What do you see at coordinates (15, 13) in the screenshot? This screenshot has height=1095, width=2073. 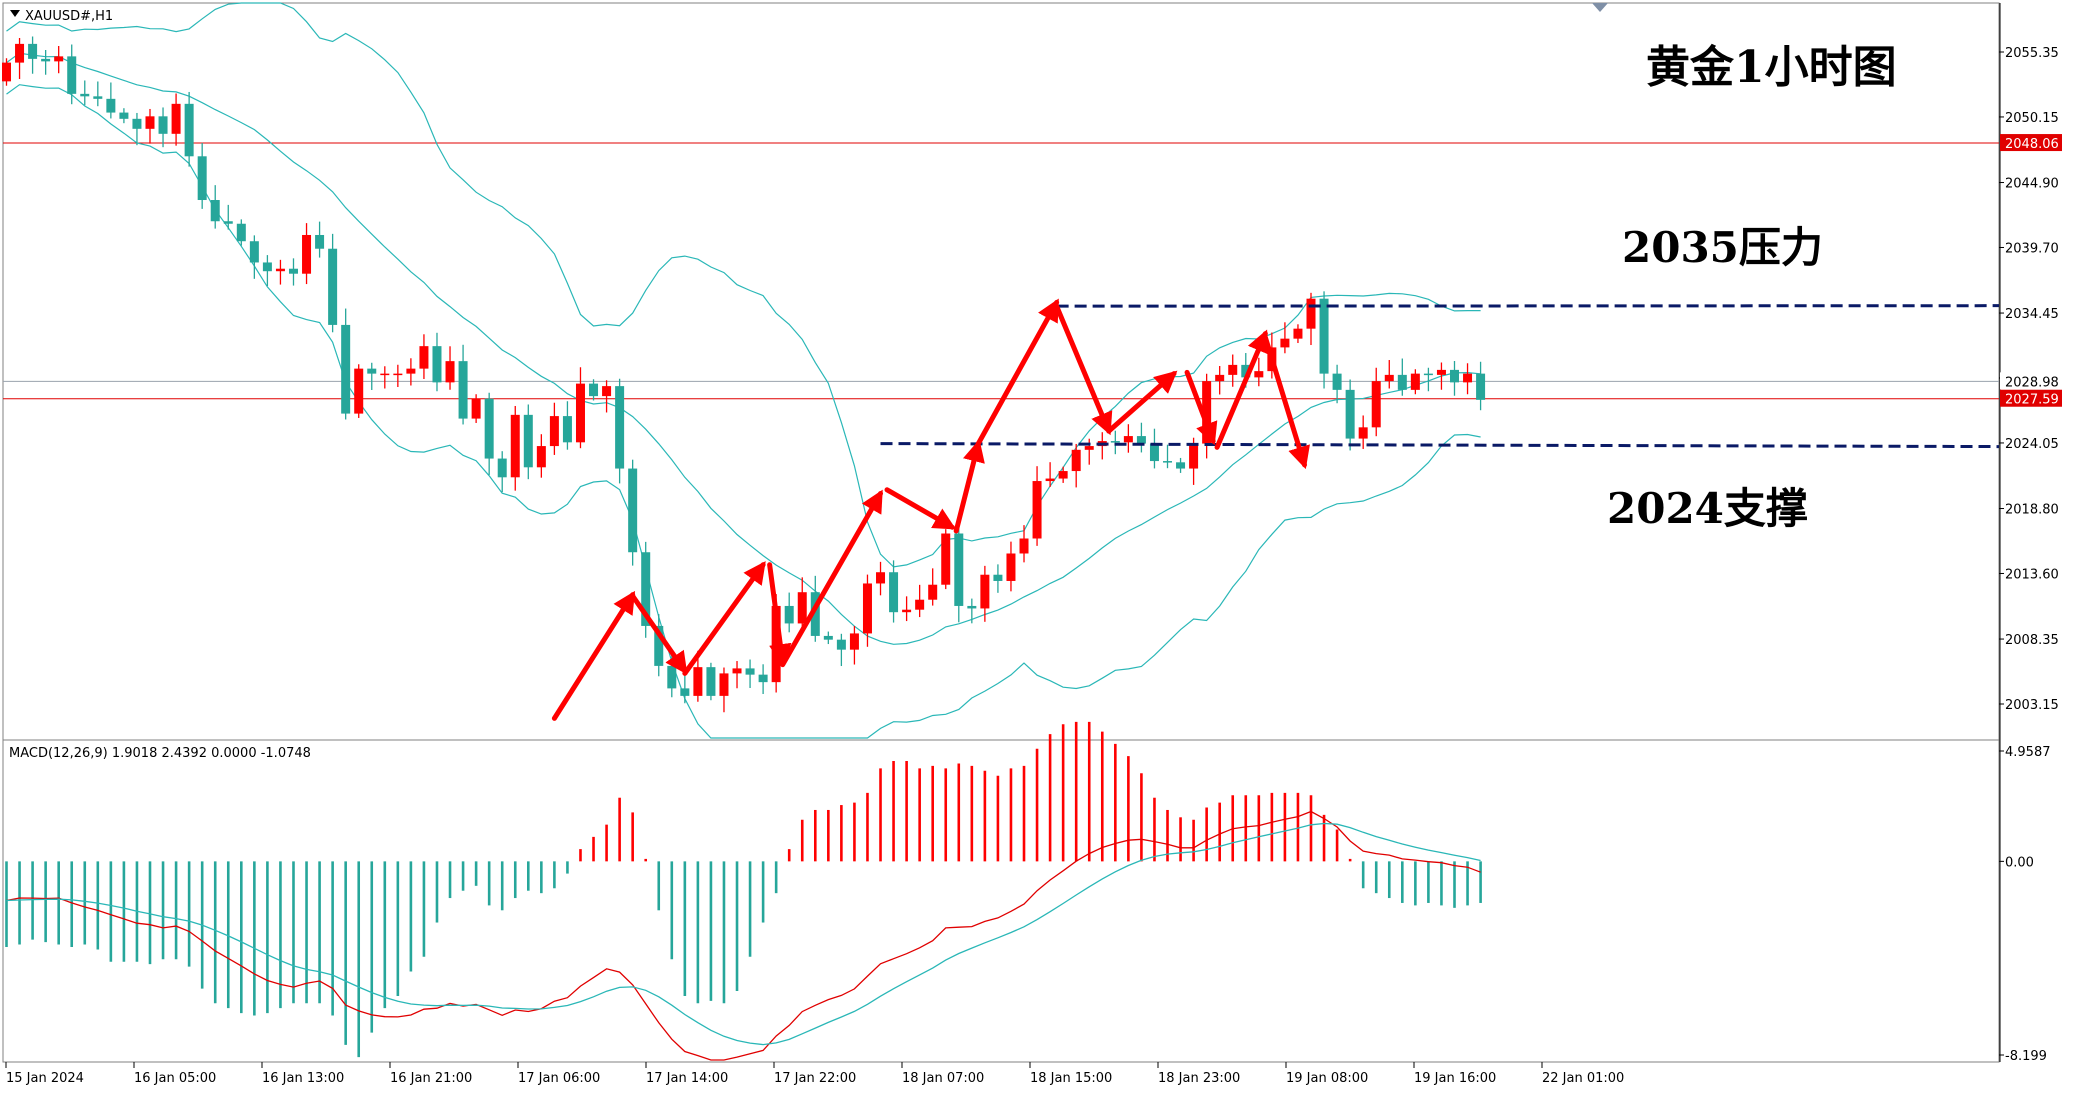 I see `symbol-triangle-icon` at bounding box center [15, 13].